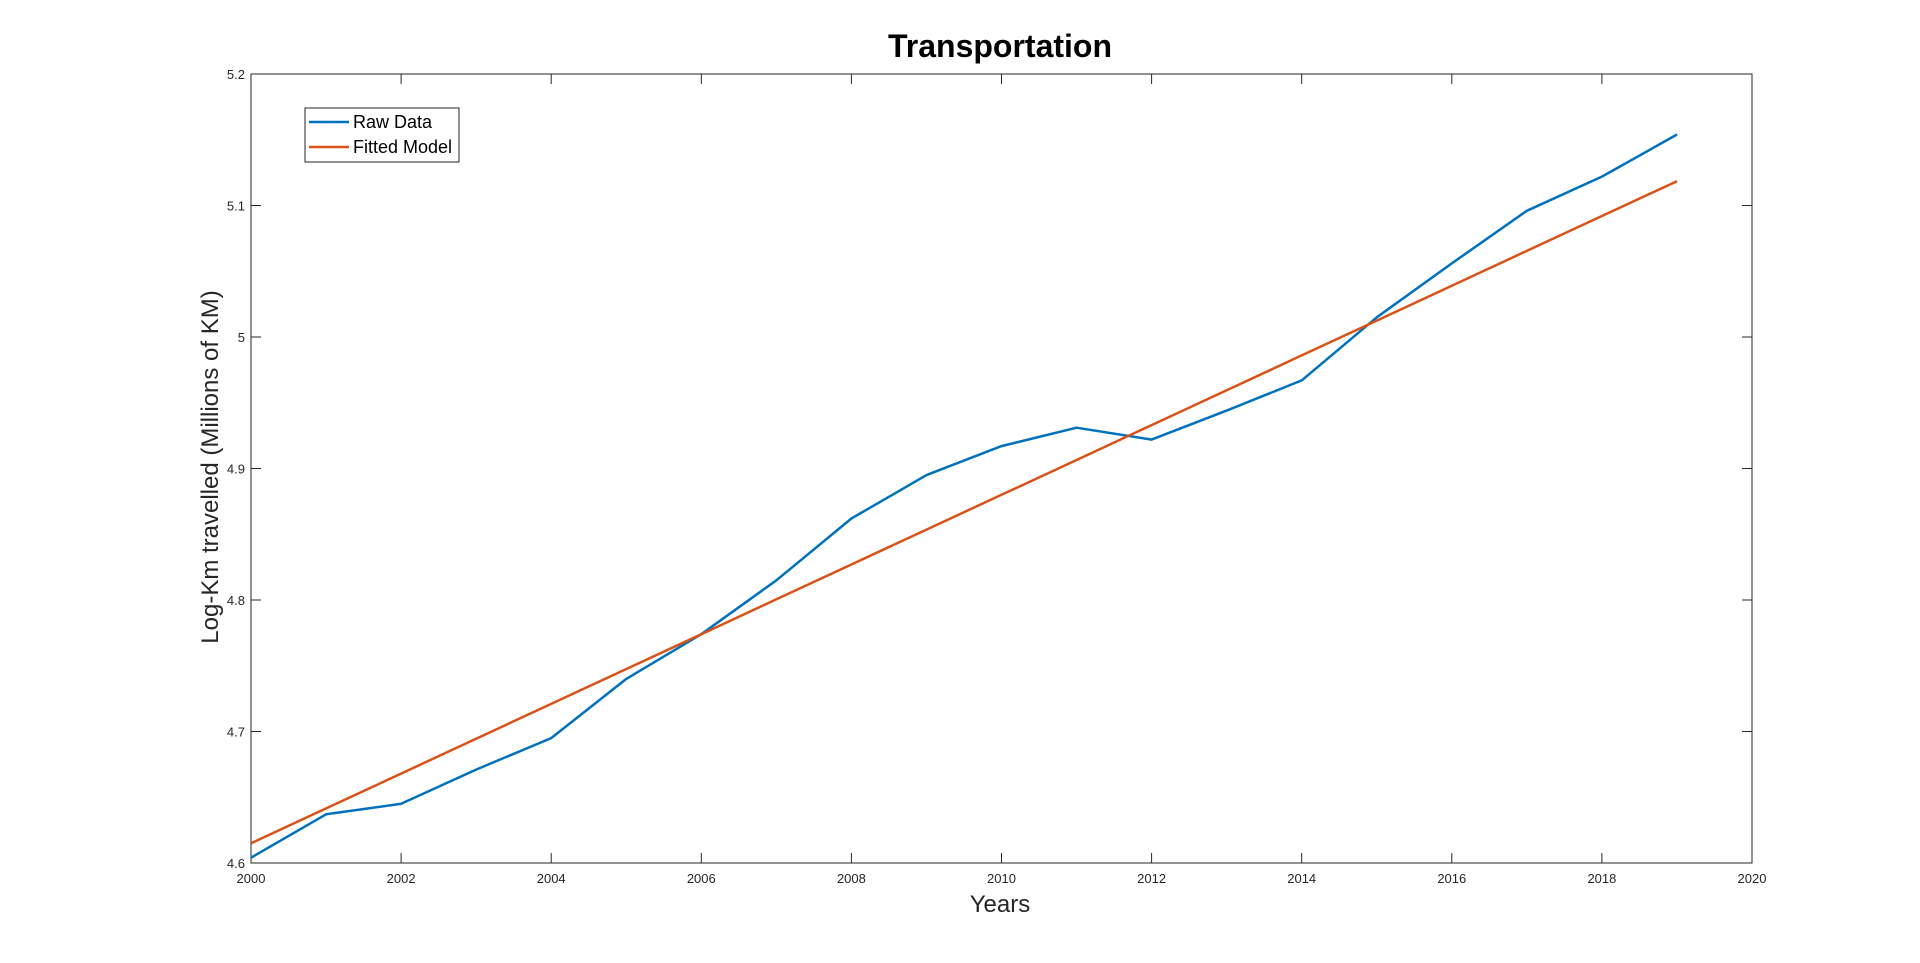  I want to click on y-axis-label: Log-Km travelled (Millions of KM), so click(210, 466).